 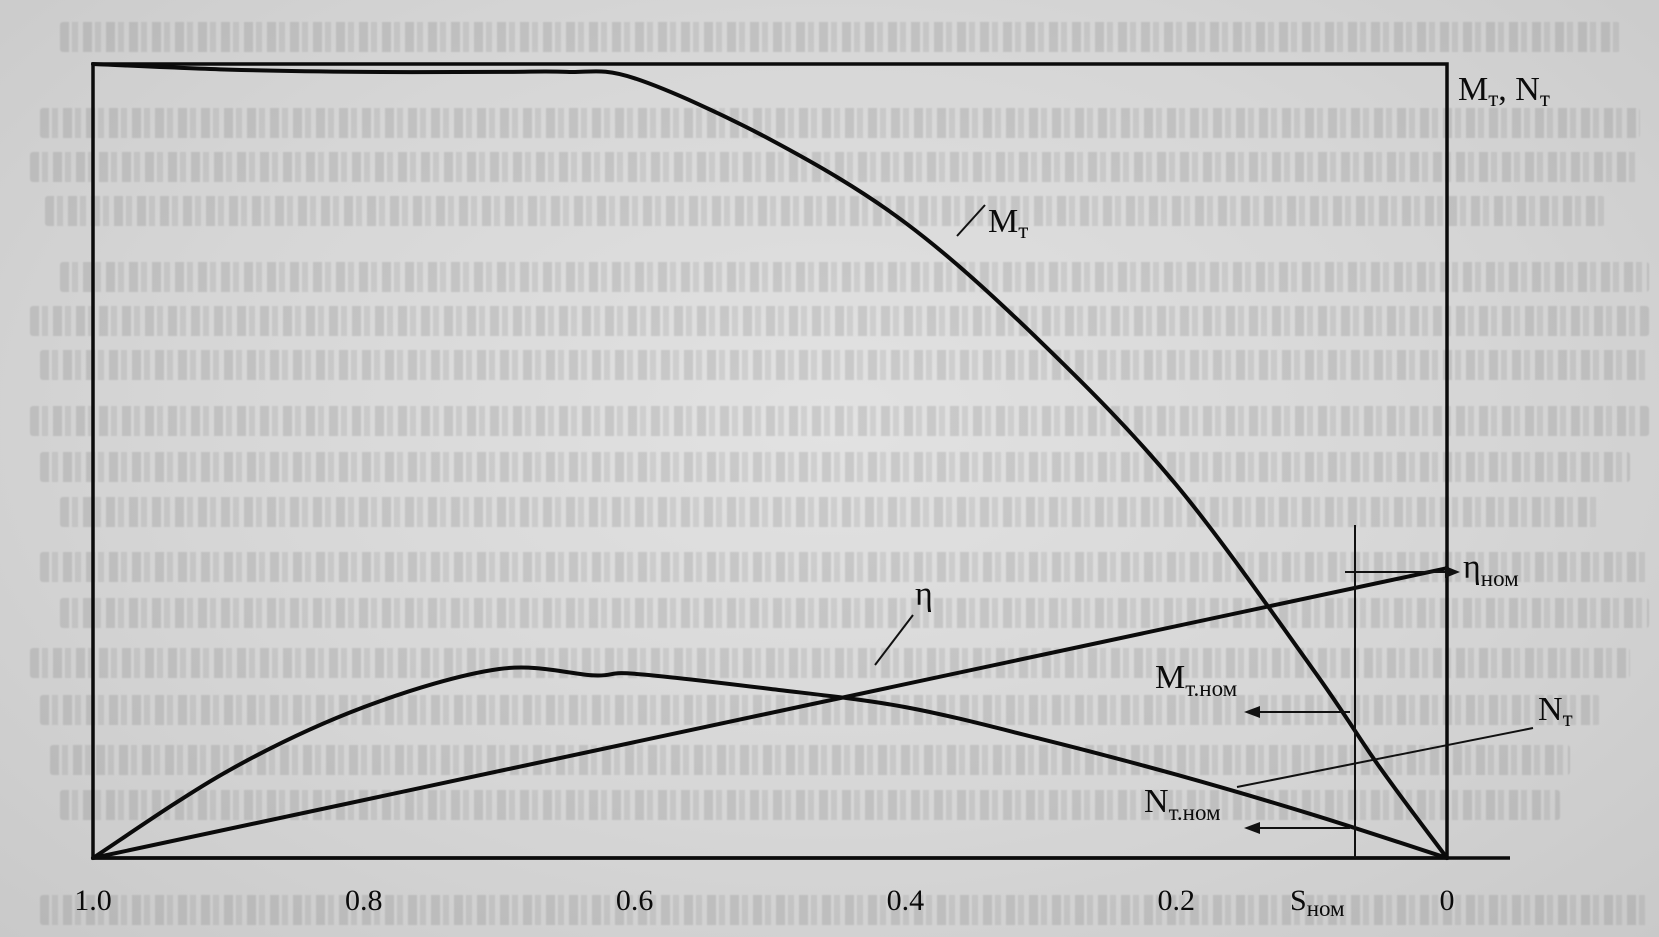 I want to click on x-tick-label: 0.6, so click(x=635, y=900).